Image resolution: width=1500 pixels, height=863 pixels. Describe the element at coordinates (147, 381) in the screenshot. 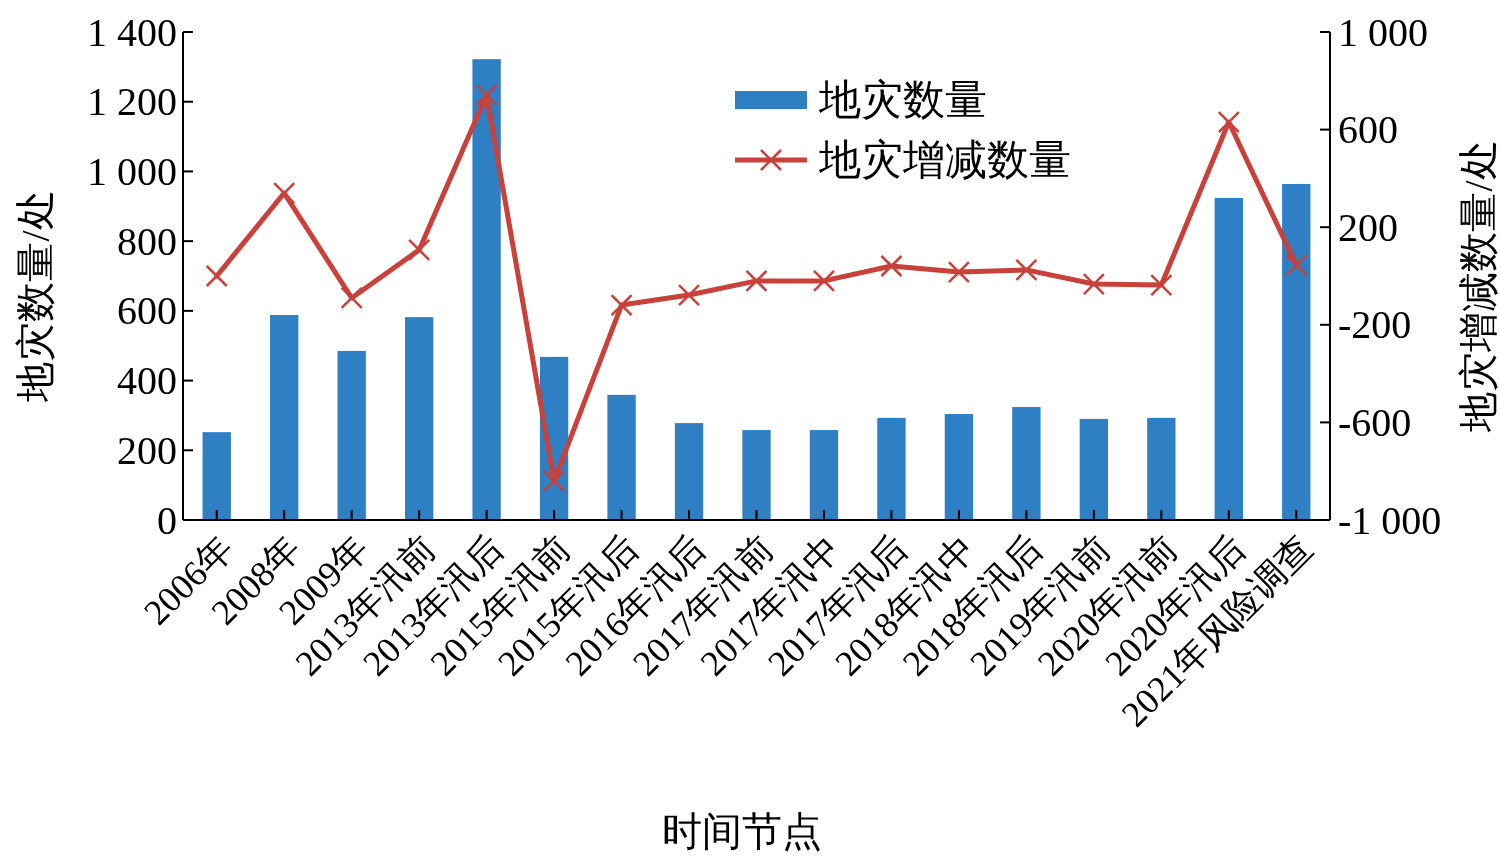

I see `y-tick-label: 400` at that location.